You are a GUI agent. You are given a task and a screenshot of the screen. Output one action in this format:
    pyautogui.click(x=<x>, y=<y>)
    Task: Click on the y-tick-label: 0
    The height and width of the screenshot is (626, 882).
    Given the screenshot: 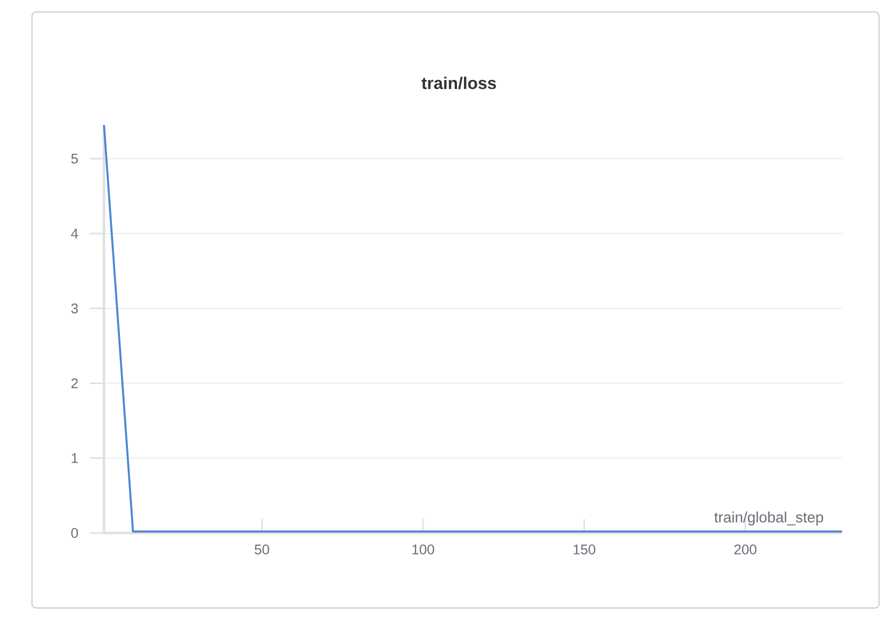 What is the action you would take?
    pyautogui.click(x=74, y=533)
    